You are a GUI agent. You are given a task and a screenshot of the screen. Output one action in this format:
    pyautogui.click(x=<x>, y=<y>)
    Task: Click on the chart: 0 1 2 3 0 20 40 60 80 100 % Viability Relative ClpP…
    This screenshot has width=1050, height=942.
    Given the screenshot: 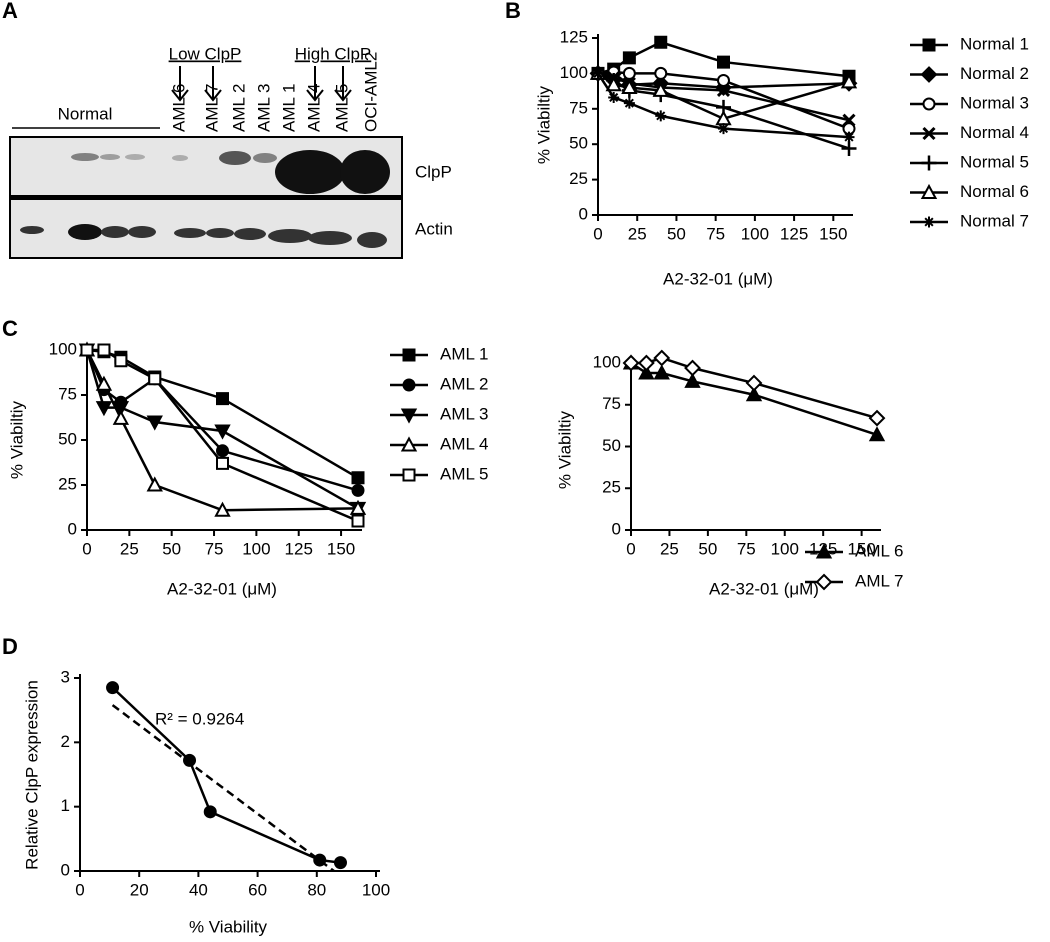 What is the action you would take?
    pyautogui.click(x=206, y=801)
    